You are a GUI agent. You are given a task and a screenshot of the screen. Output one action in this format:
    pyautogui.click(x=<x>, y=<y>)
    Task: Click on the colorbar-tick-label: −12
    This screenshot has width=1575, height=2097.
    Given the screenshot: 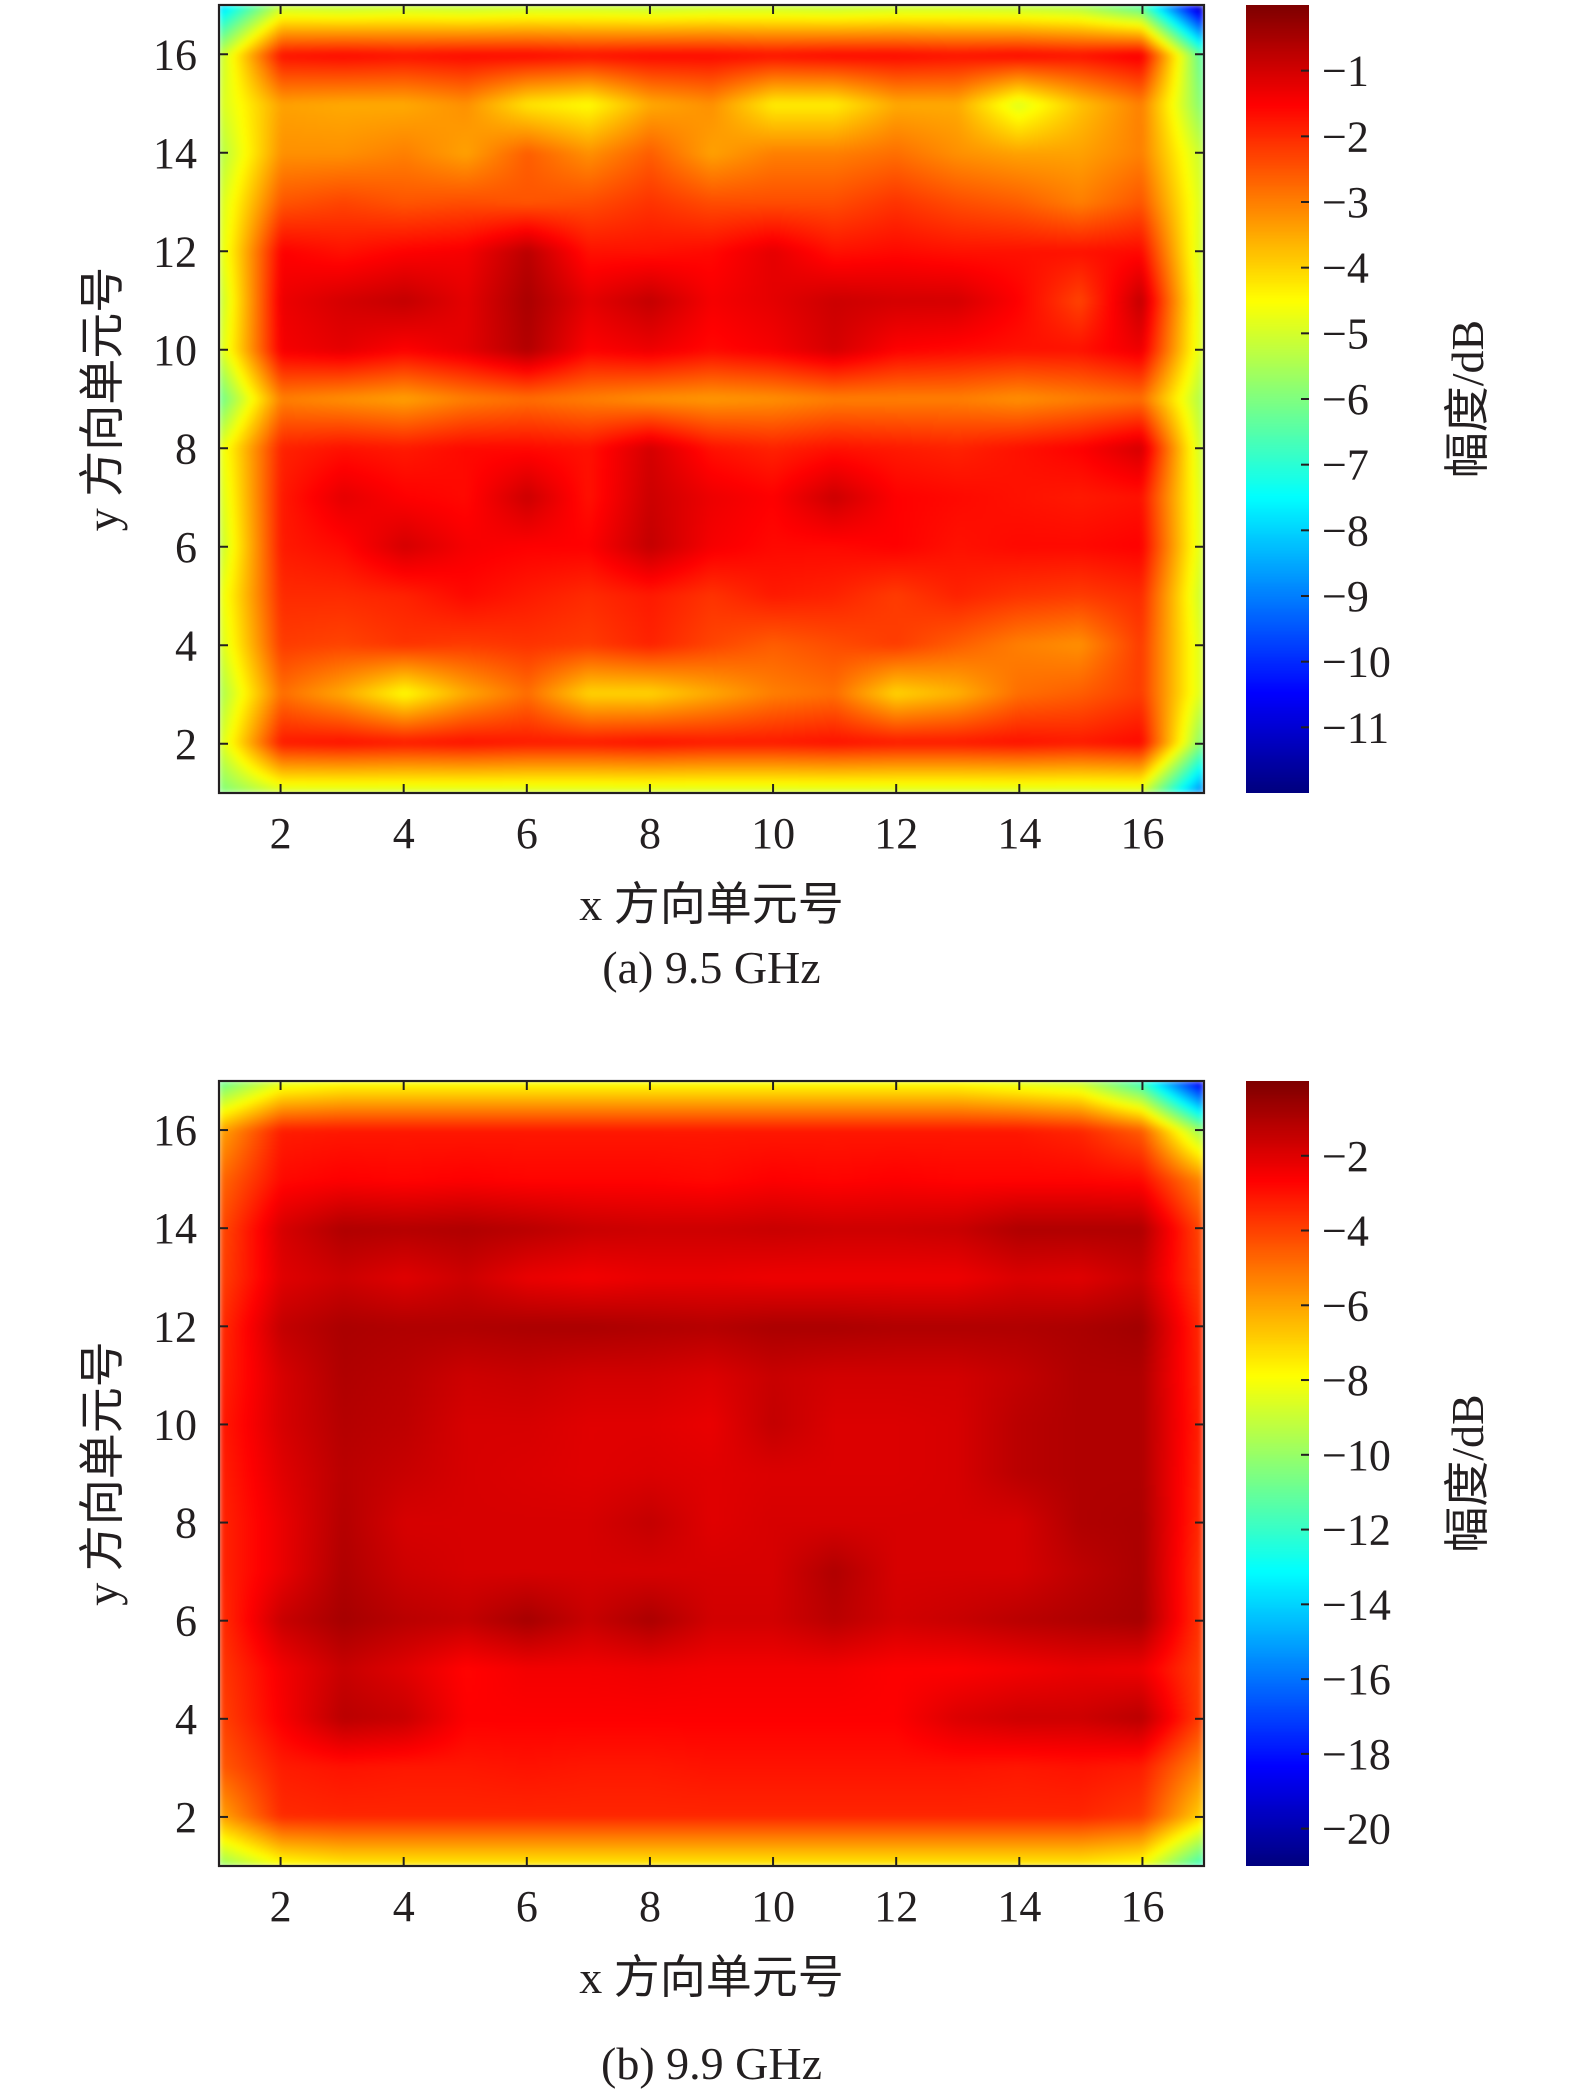 What is the action you would take?
    pyautogui.click(x=1356, y=1530)
    